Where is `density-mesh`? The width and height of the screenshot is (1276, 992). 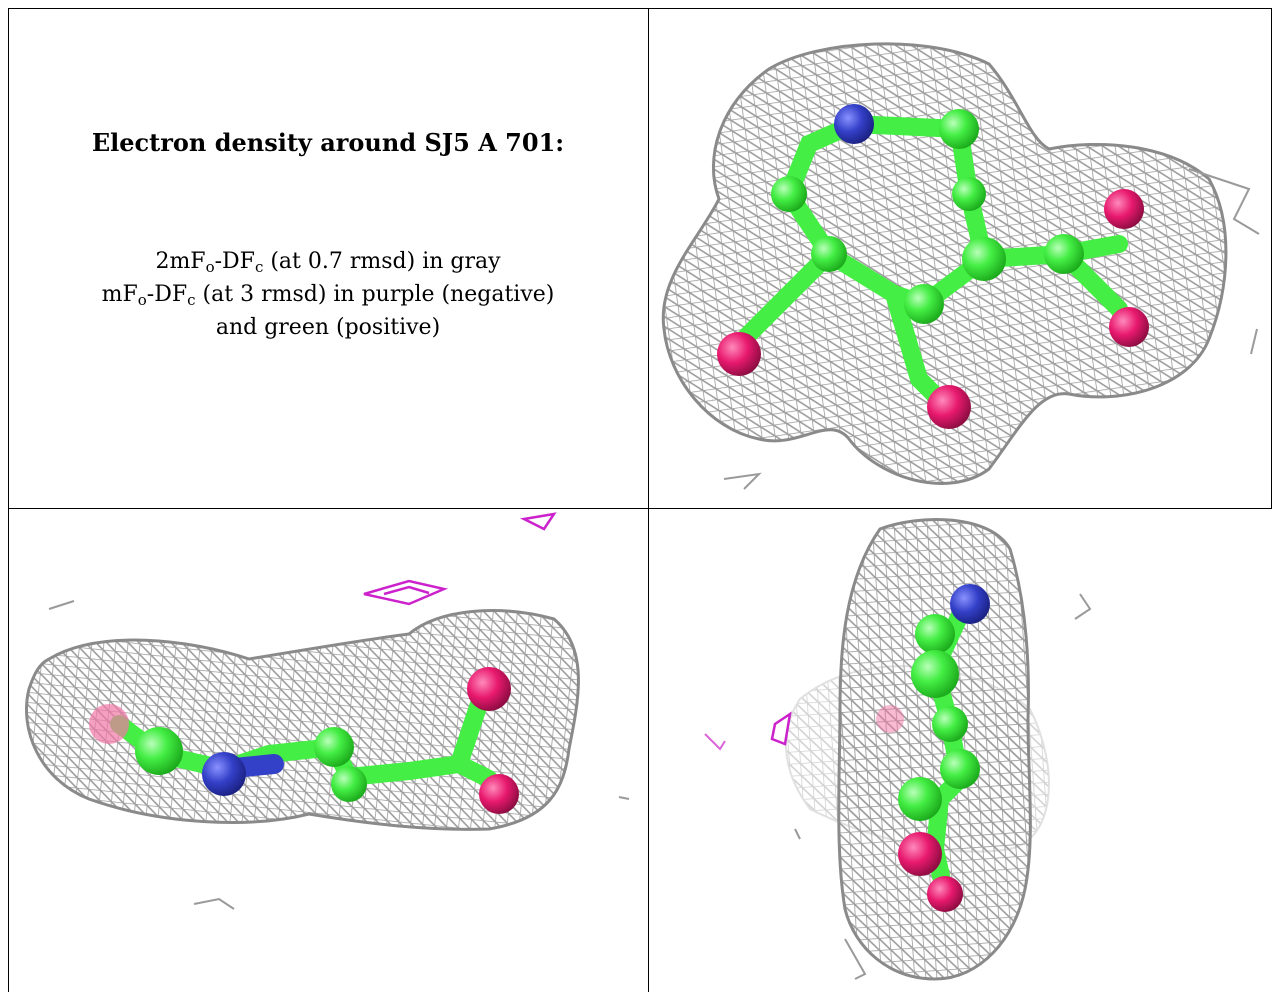 density-mesh is located at coordinates (934, 749).